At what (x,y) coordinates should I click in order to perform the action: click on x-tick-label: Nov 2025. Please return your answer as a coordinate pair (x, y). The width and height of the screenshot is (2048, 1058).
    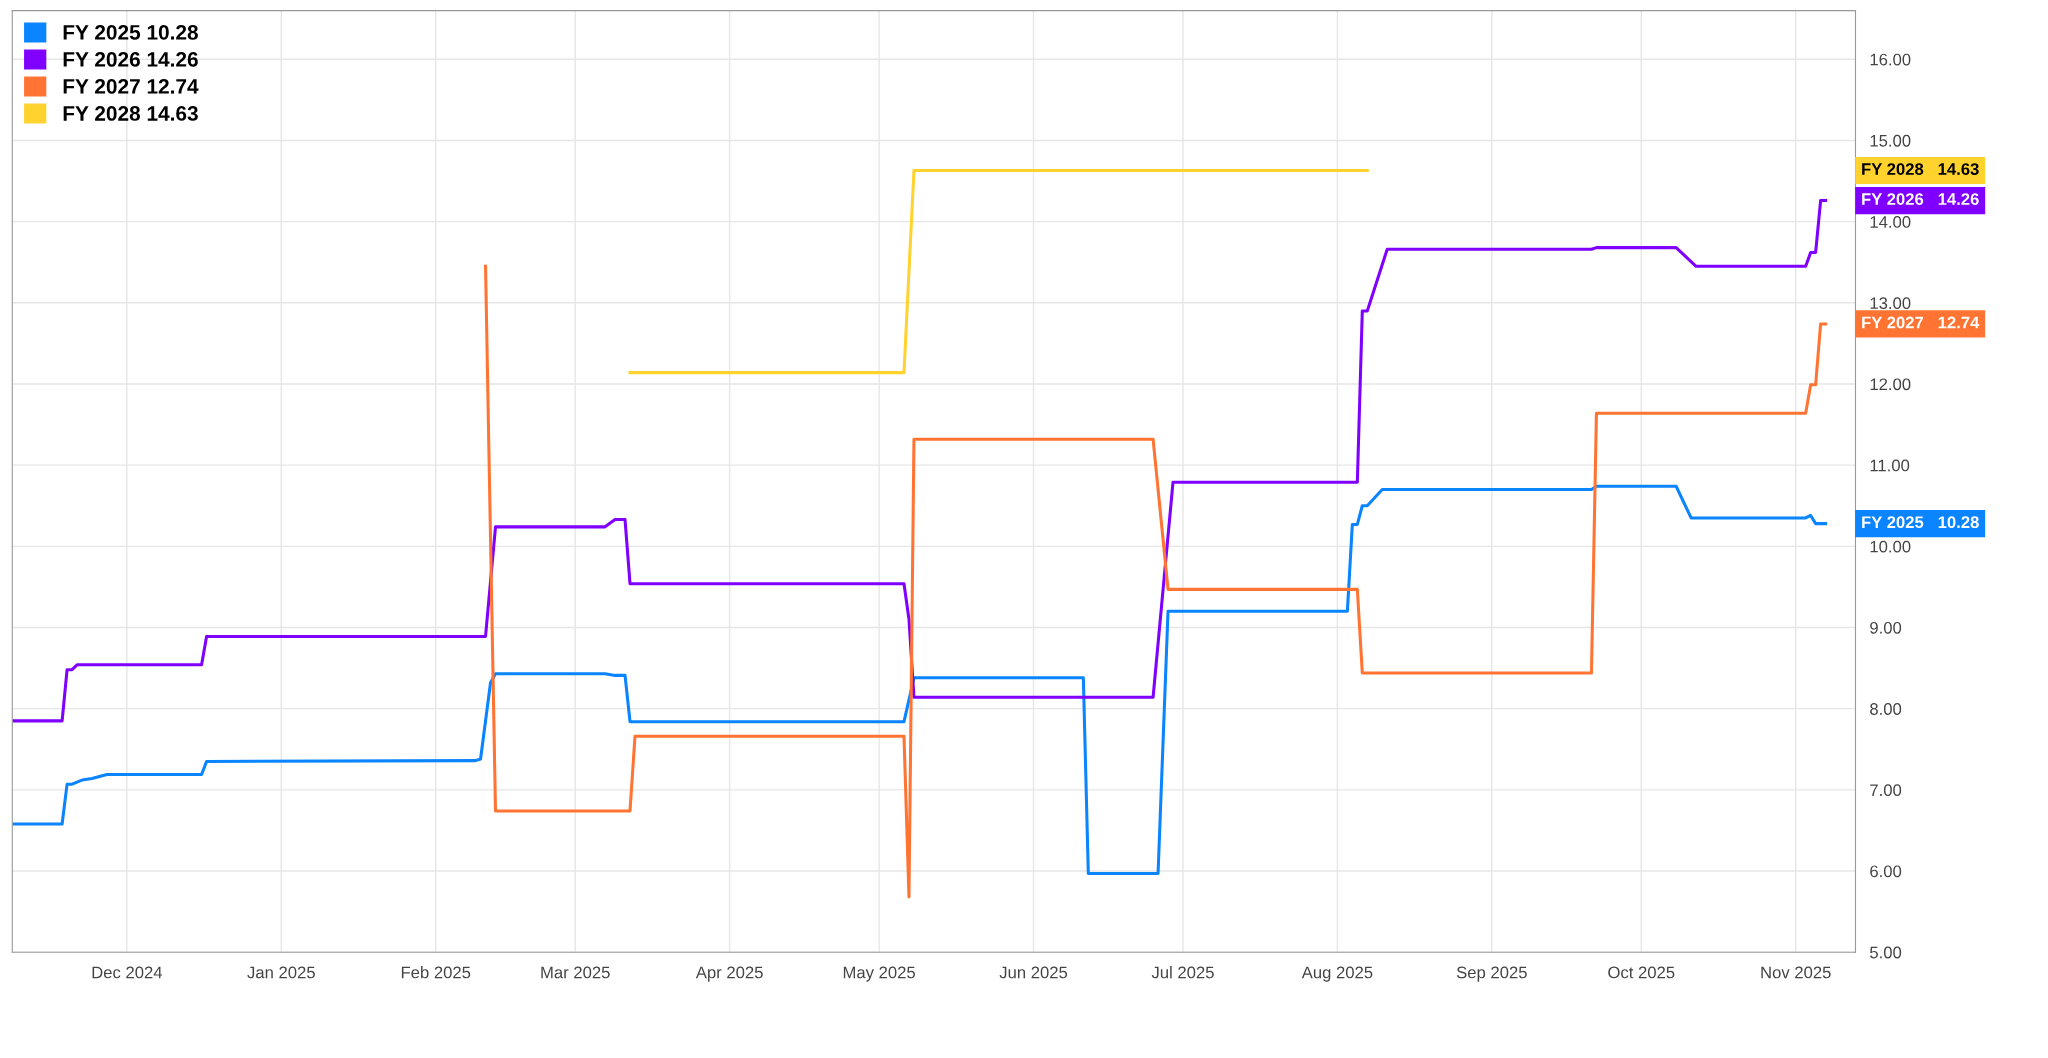
    Looking at the image, I should click on (1796, 972).